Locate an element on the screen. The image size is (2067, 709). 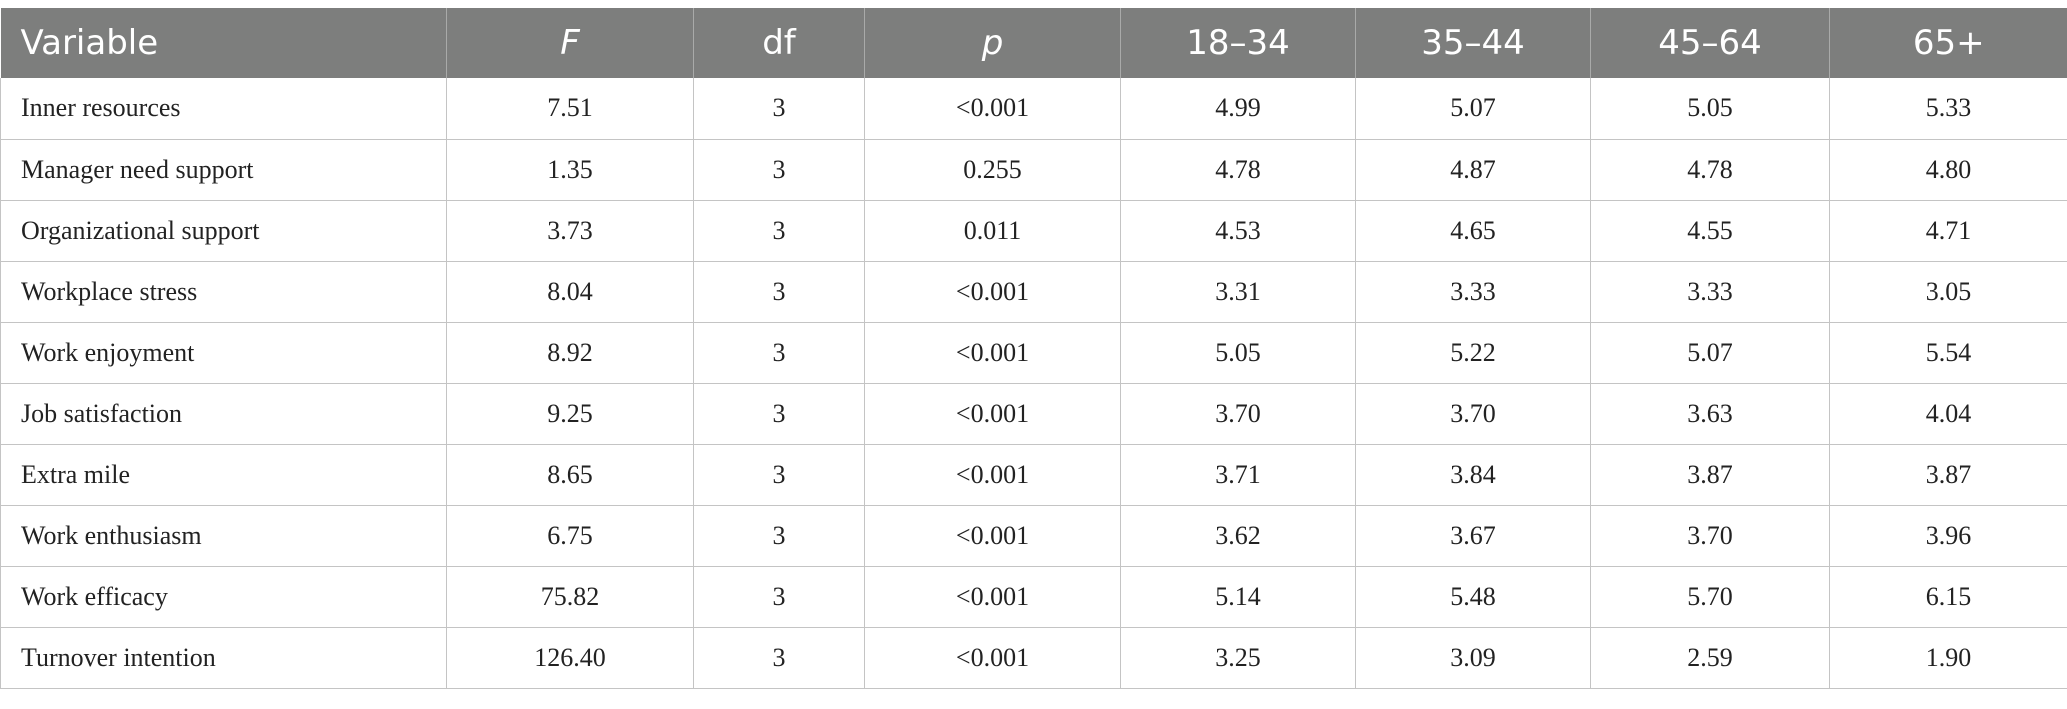
age-65-plus-cell: 3.87 is located at coordinates (1948, 474).